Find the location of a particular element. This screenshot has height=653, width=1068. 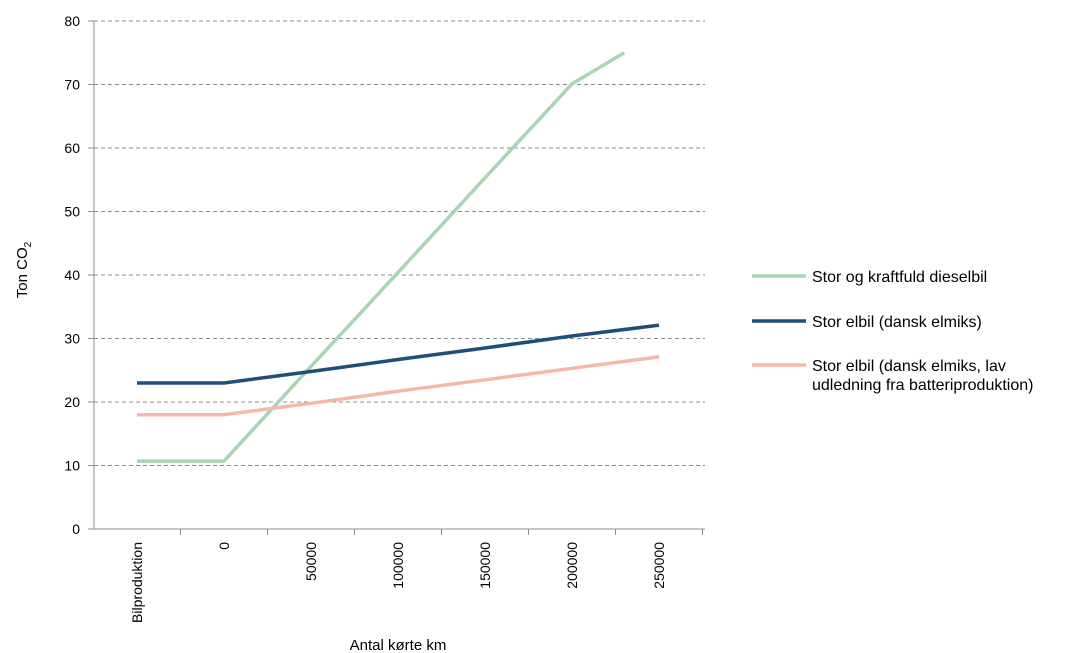

x-tick-label: 150000 is located at coordinates (485, 565).